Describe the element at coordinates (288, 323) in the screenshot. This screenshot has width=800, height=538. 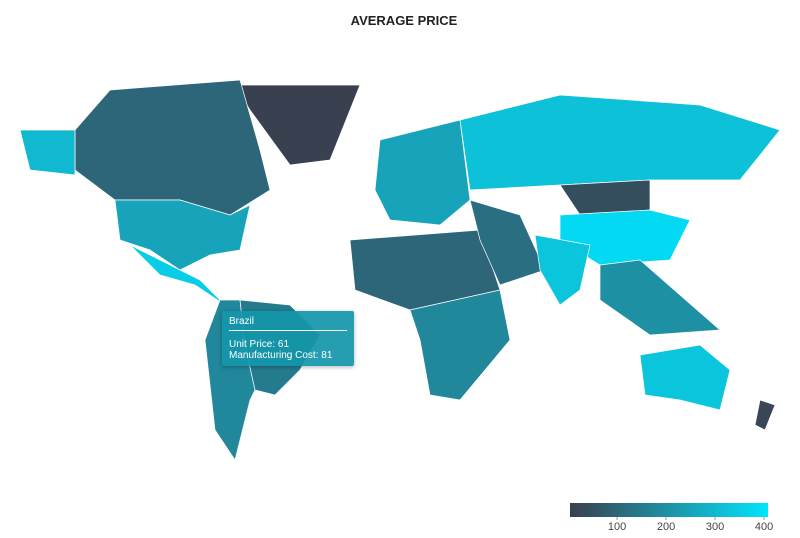
I see `tooltip-title: Brazil` at that location.